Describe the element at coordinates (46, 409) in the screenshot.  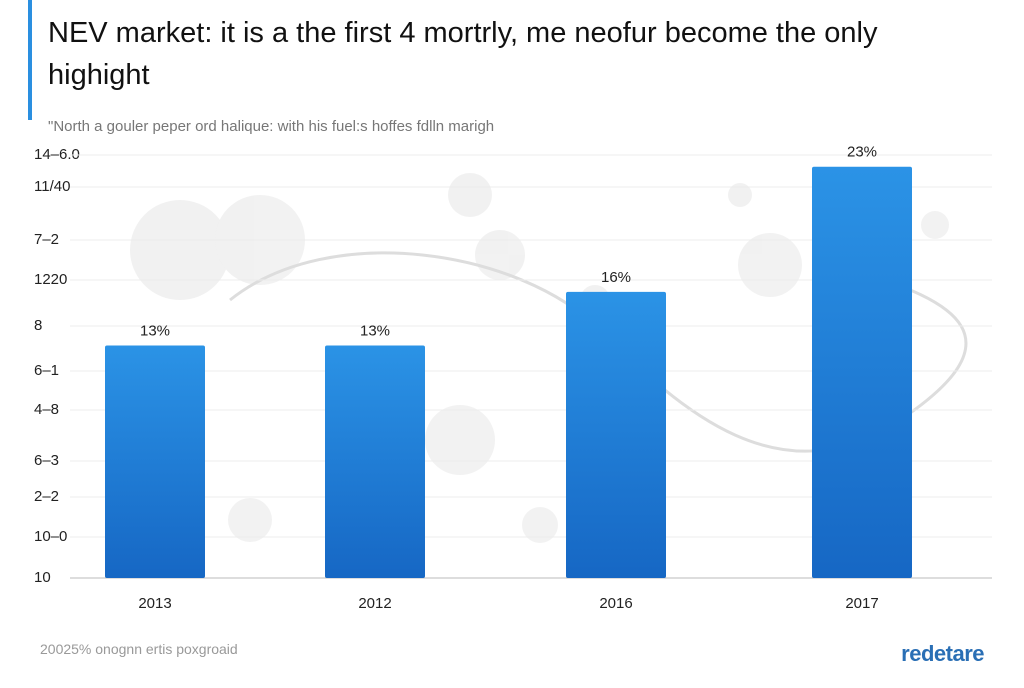
I see `y-axis-label: 4–8` at that location.